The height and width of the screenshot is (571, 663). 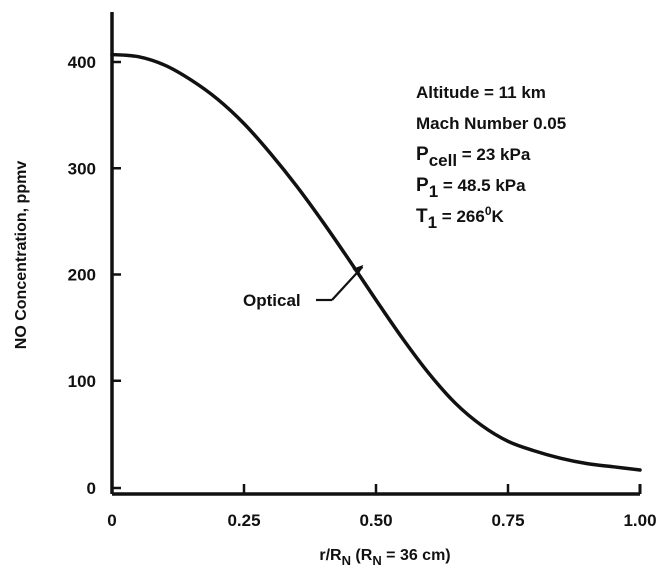 I want to click on x-tick-label: 0.75, so click(x=507, y=520).